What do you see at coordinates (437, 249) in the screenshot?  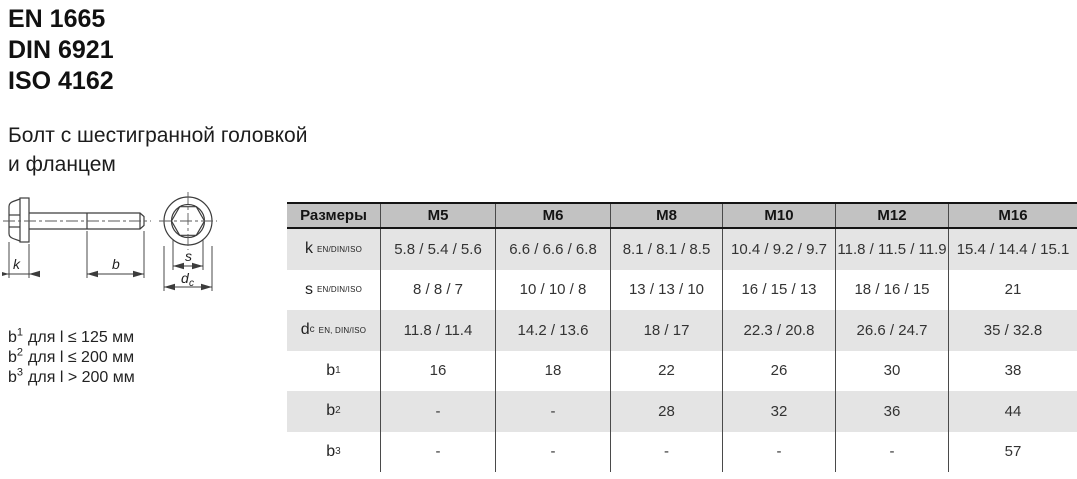 I see `value-cell: 5.8 / 5.4 / 5.6` at bounding box center [437, 249].